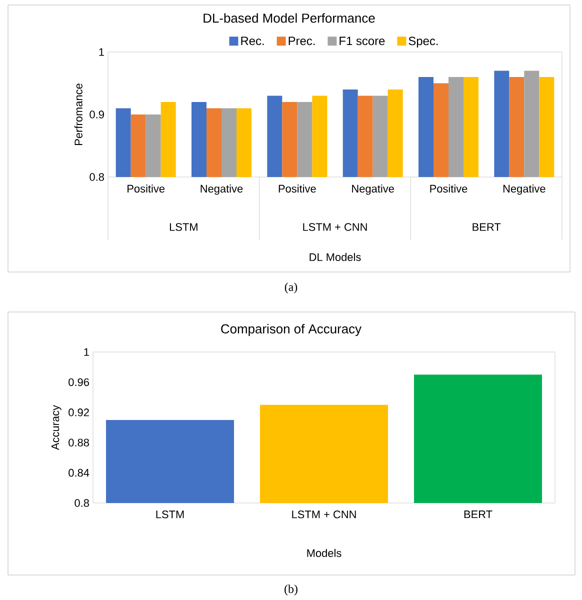  What do you see at coordinates (324, 514) in the screenshot?
I see `x-tick-label: LSTM + CNN` at bounding box center [324, 514].